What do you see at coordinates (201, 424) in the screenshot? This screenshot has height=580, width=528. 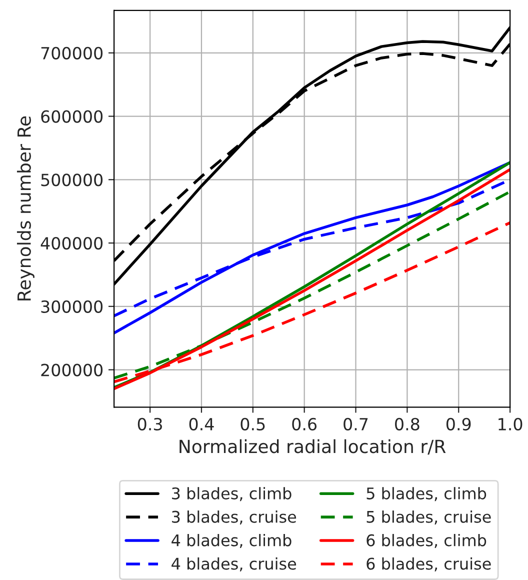 I see `x-tick-label: 0.4` at bounding box center [201, 424].